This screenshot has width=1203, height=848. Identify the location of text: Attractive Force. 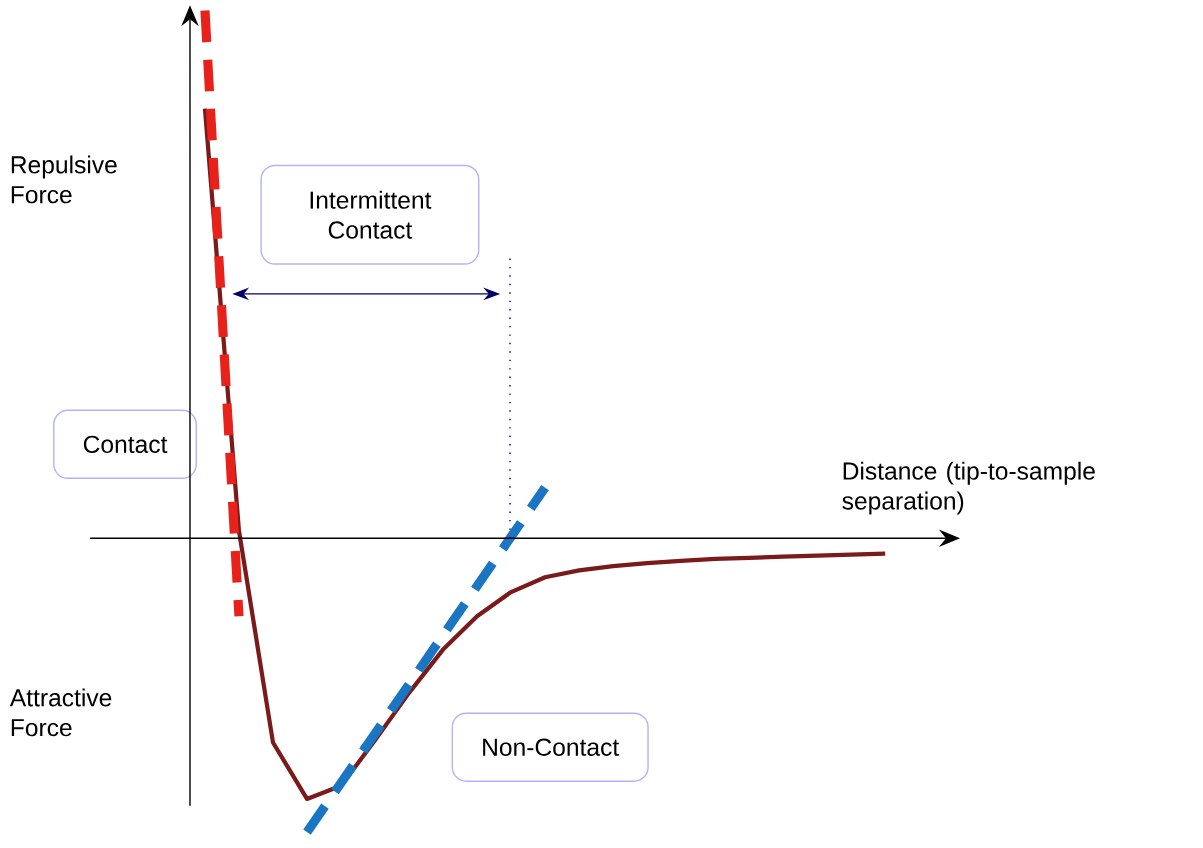
(60, 712).